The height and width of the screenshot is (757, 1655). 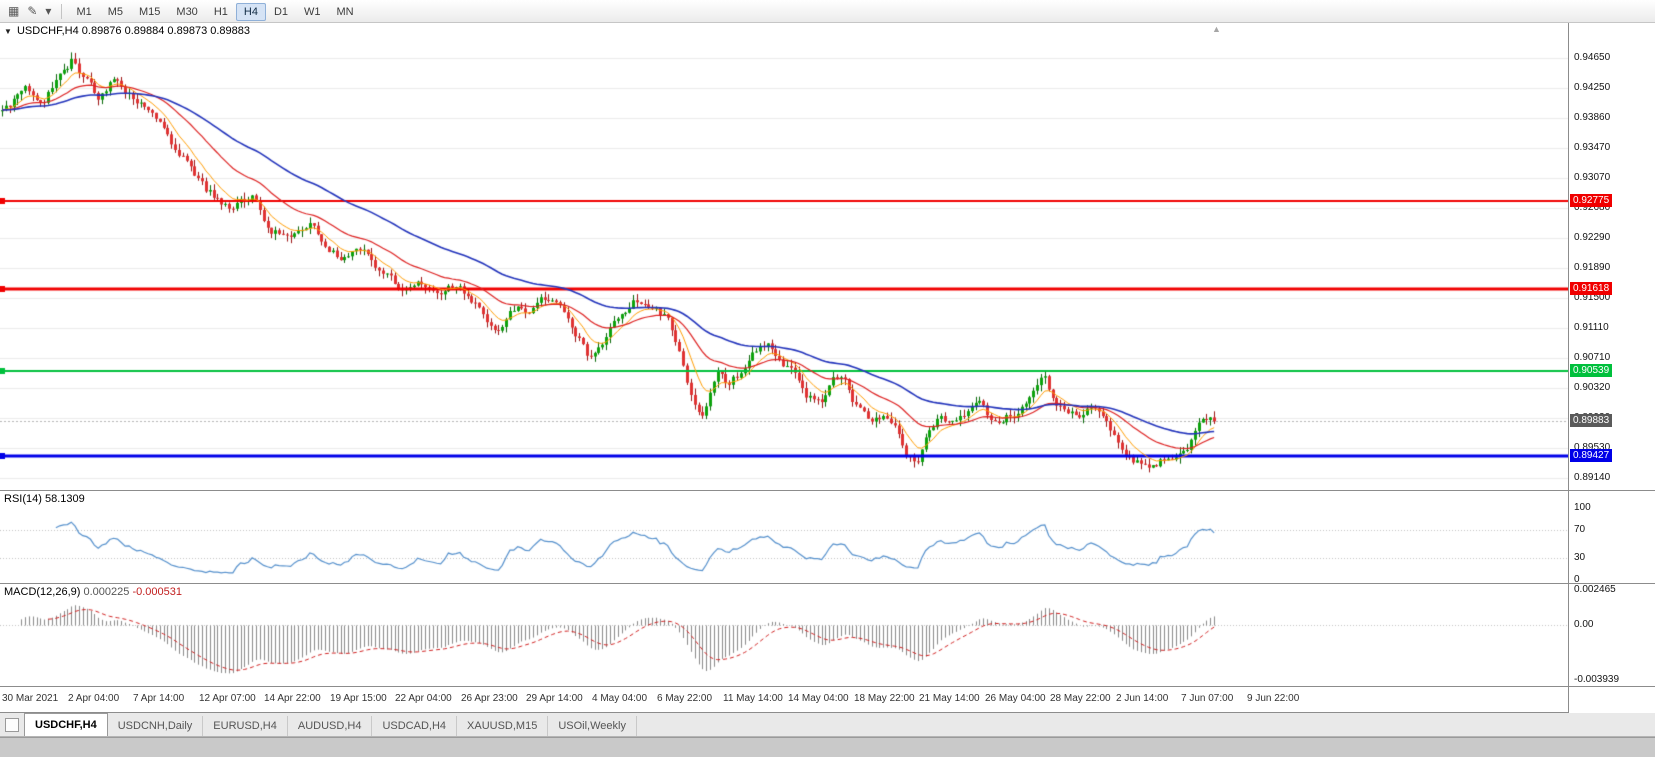 I want to click on price-line-badge: 0.89427, so click(x=1591, y=455).